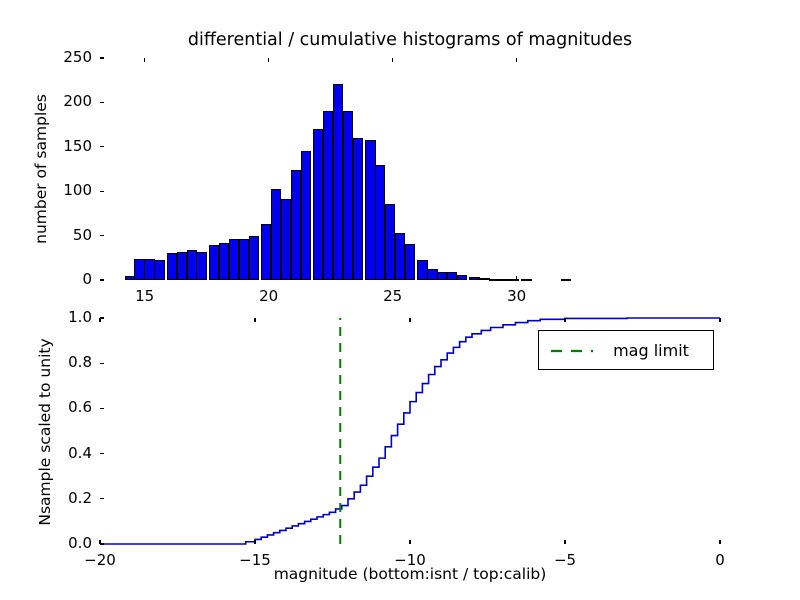 The height and width of the screenshot is (600, 800). I want to click on legend-label-mag-limit: mag limit, so click(651, 350).